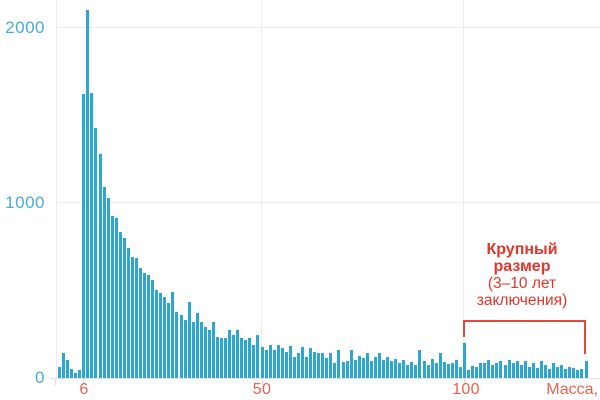  What do you see at coordinates (464, 328) in the screenshot?
I see `range-bracket-left` at bounding box center [464, 328].